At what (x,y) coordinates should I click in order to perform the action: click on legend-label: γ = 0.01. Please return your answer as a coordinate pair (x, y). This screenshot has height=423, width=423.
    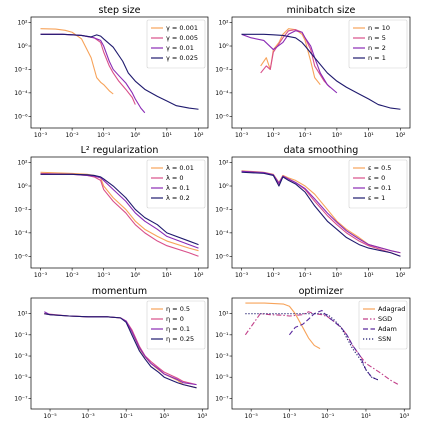
    Looking at the image, I should click on (180, 48).